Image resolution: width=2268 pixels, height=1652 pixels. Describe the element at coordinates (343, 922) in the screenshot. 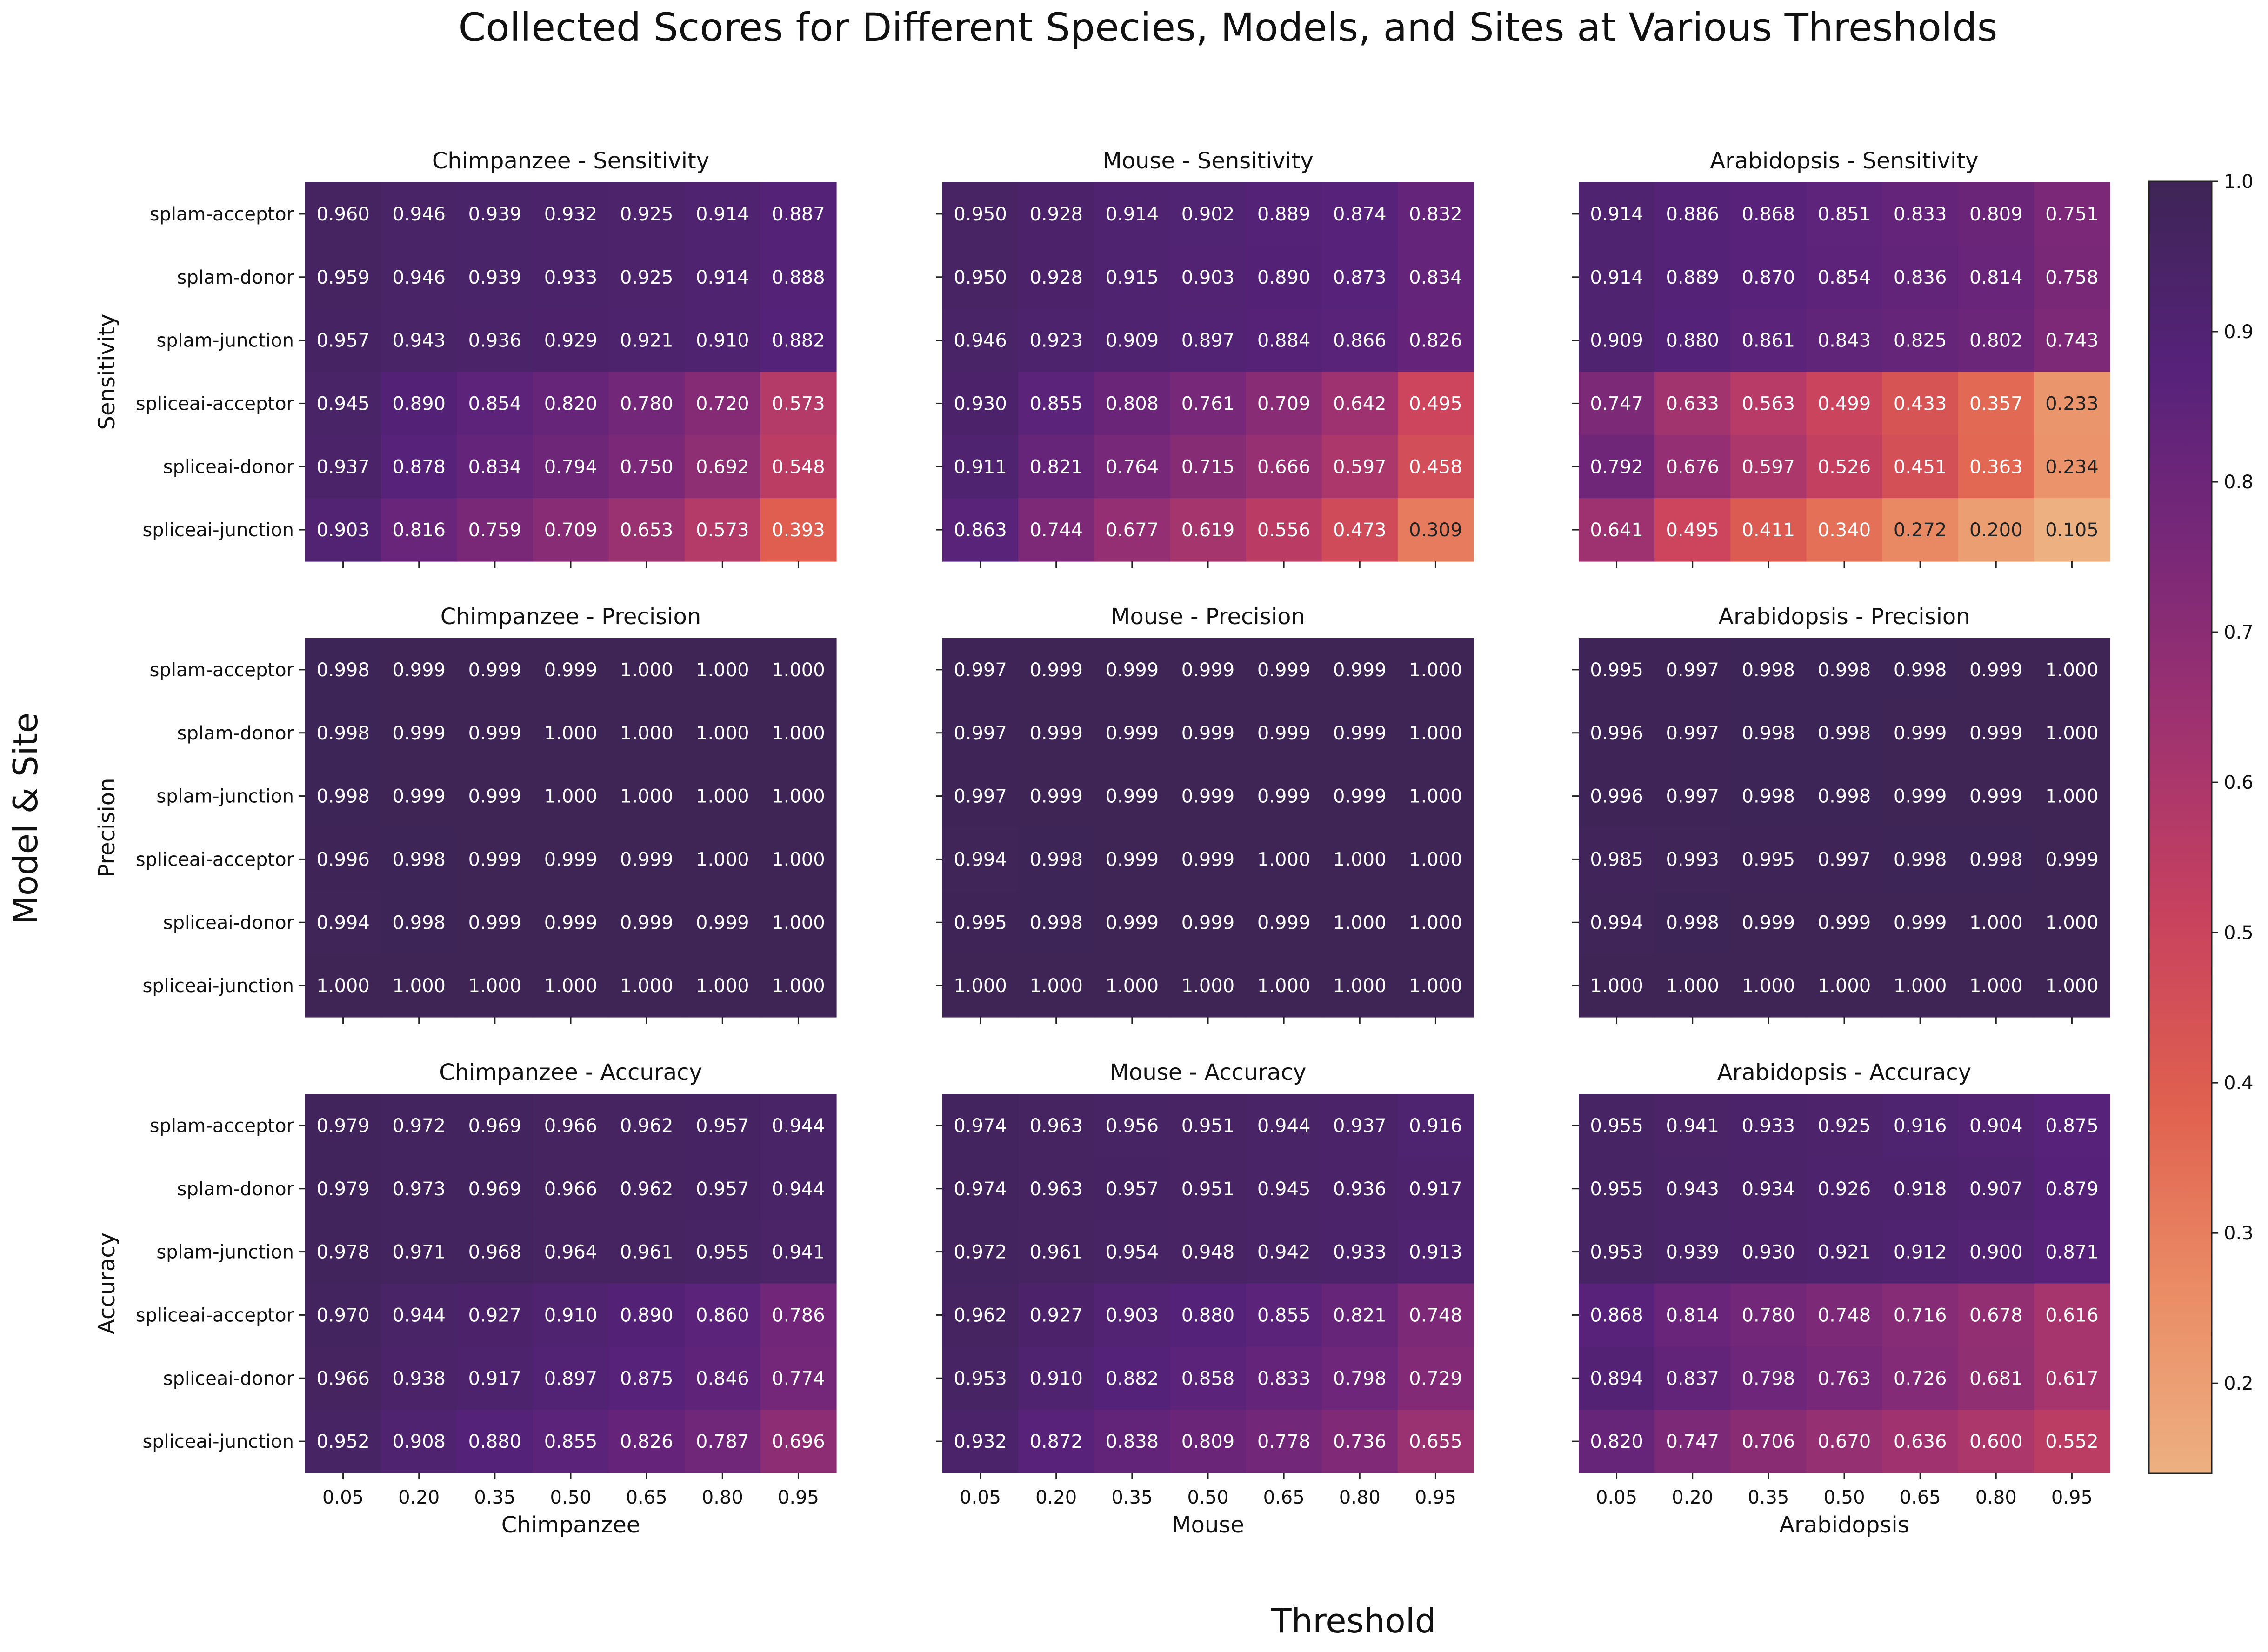

I see `cell-label: 0.994` at that location.